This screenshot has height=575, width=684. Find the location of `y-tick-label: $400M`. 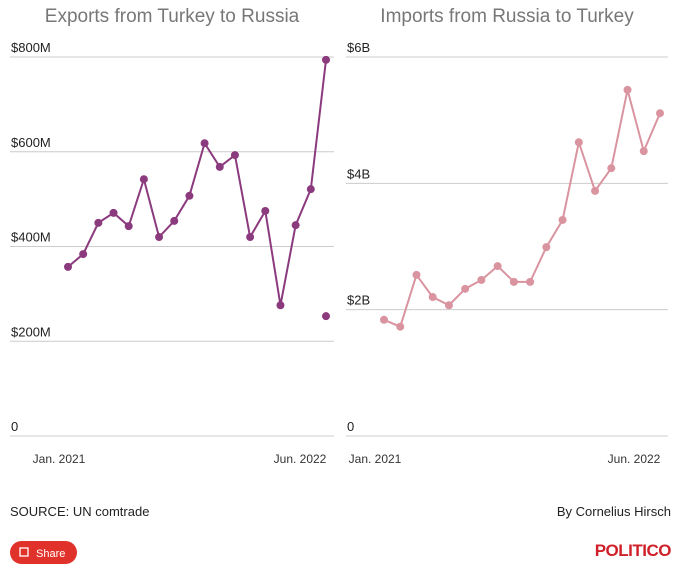

y-tick-label: $400M is located at coordinates (31, 237).